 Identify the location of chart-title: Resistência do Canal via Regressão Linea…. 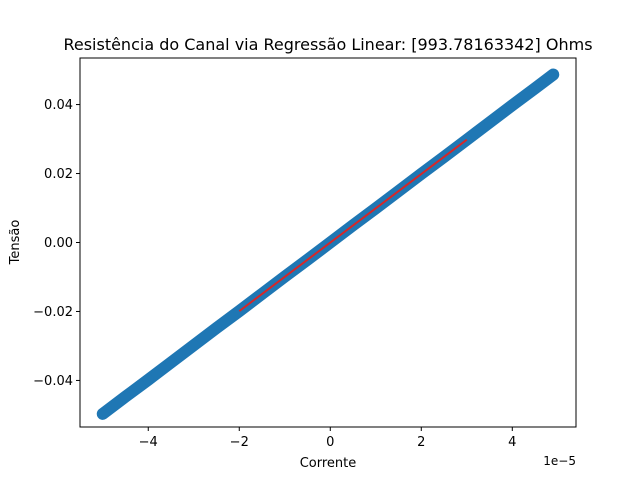
(327, 44).